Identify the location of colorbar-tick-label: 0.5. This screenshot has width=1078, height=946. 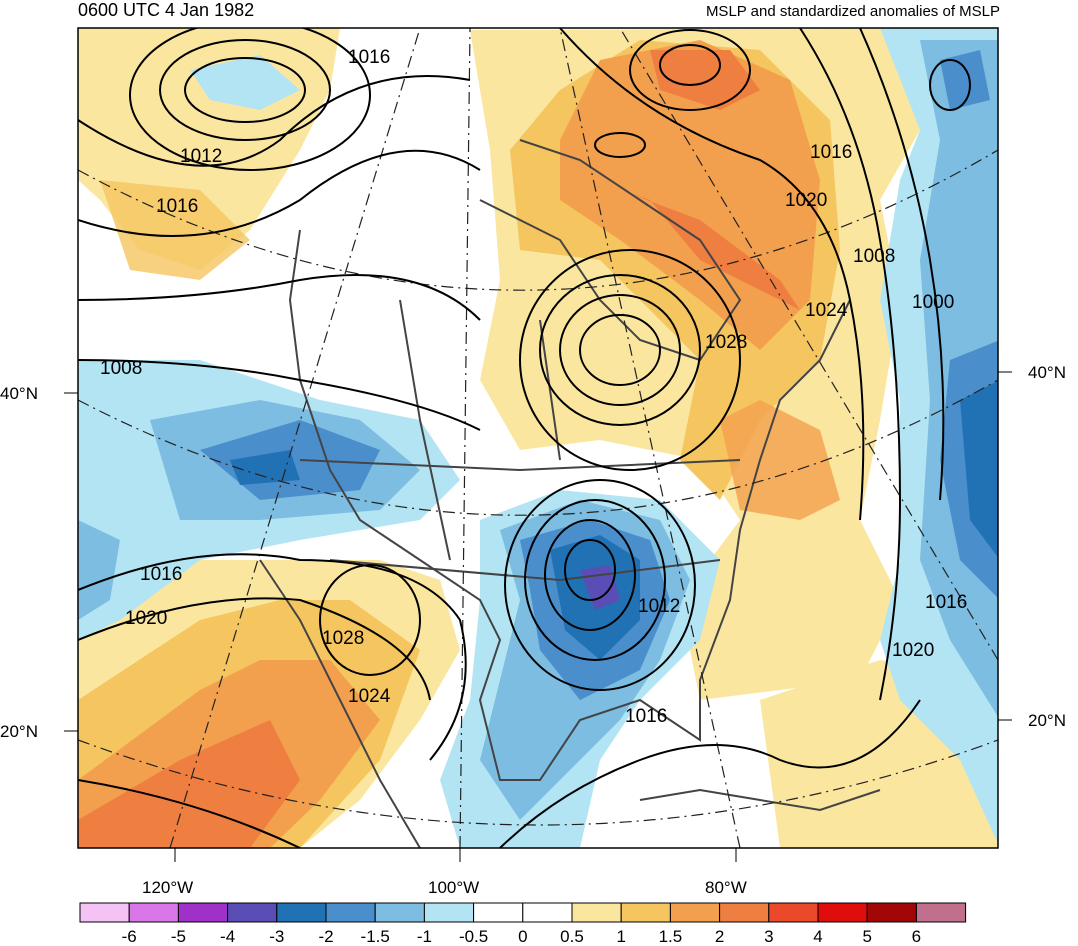
(572, 936).